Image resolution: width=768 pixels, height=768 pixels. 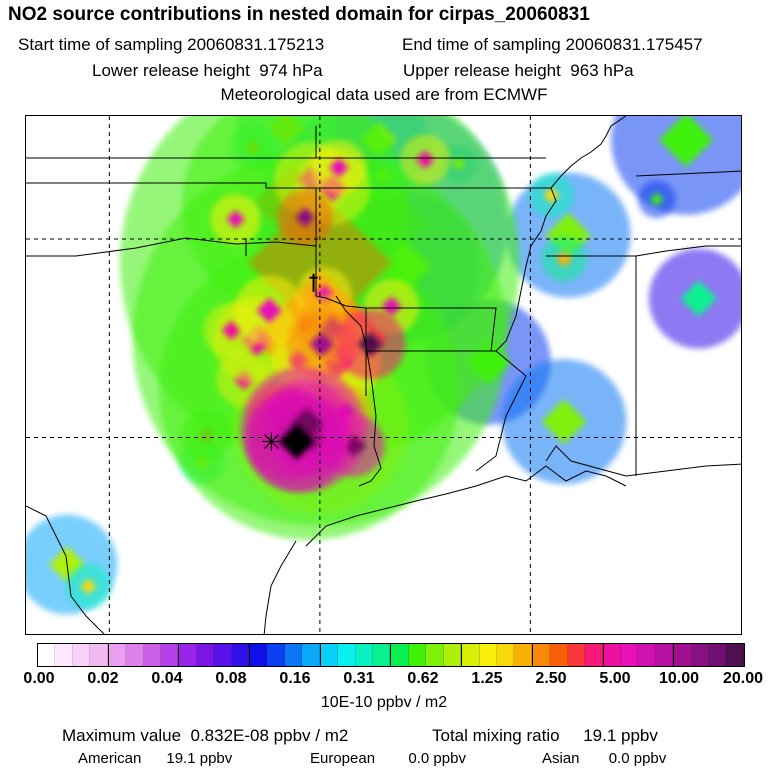 I want to click on start-time-label: Start time of sampling, so click(x=100, y=44).